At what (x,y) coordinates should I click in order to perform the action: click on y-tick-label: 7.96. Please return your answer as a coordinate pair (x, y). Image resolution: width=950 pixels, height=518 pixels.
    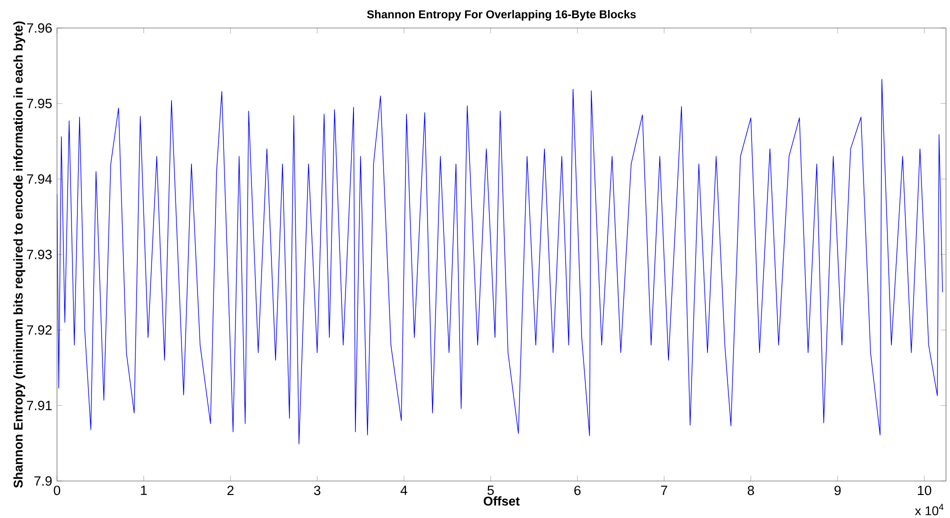
    Looking at the image, I should click on (39, 28).